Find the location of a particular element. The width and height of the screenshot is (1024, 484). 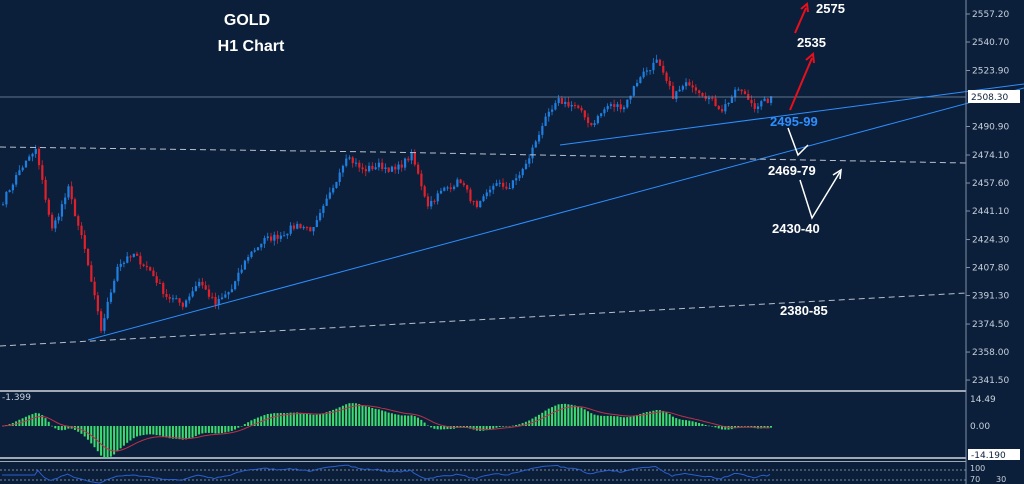

price-tick-label: 2374.50 is located at coordinates (990, 325).